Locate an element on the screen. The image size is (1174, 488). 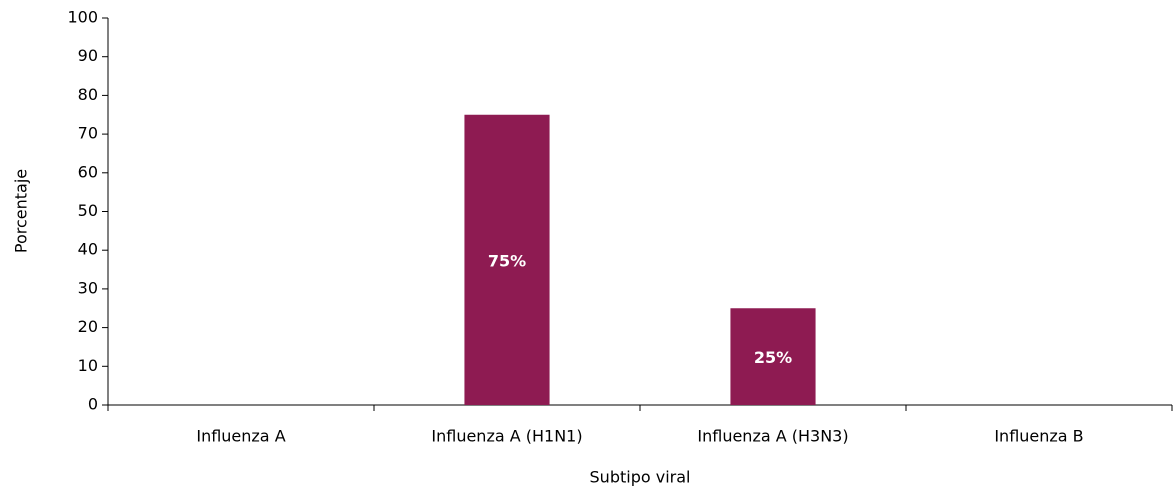
y-tick-label: 0 is located at coordinates (93, 404).